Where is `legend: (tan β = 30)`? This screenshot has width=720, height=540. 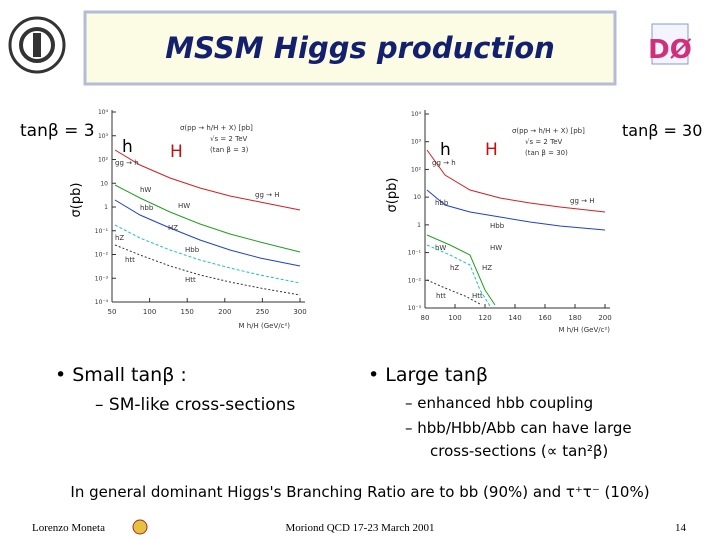 legend: (tan β = 30) is located at coordinates (546, 153).